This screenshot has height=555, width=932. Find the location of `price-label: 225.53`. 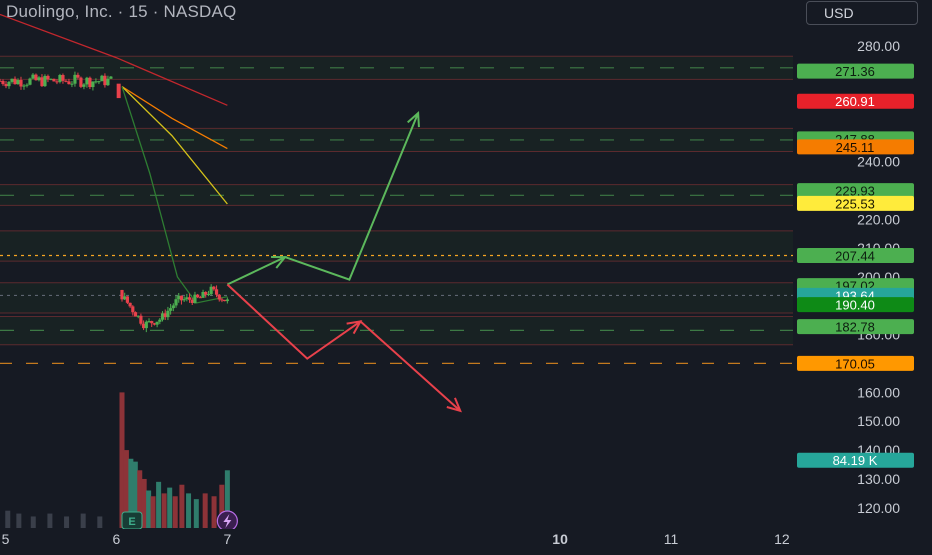

price-label: 225.53 is located at coordinates (855, 203).